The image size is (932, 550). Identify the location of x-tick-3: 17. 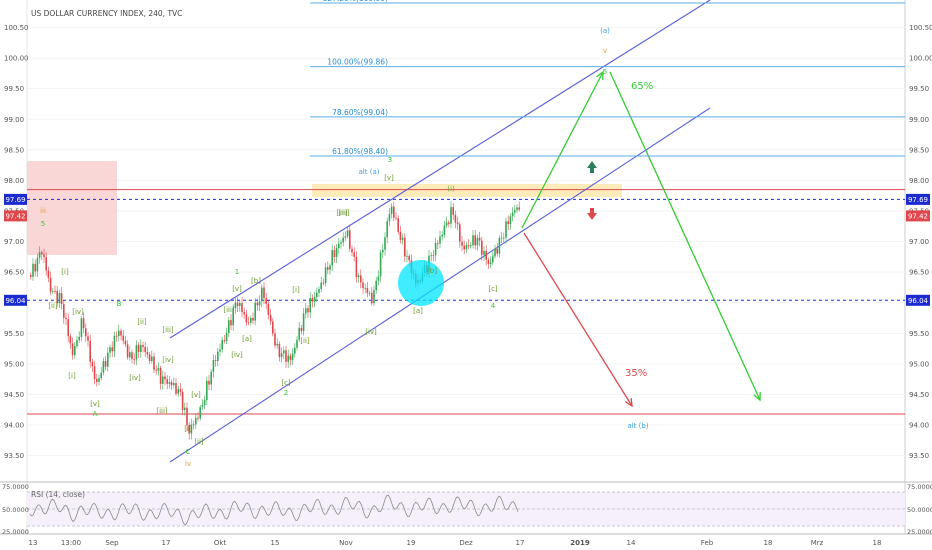
(166, 543).